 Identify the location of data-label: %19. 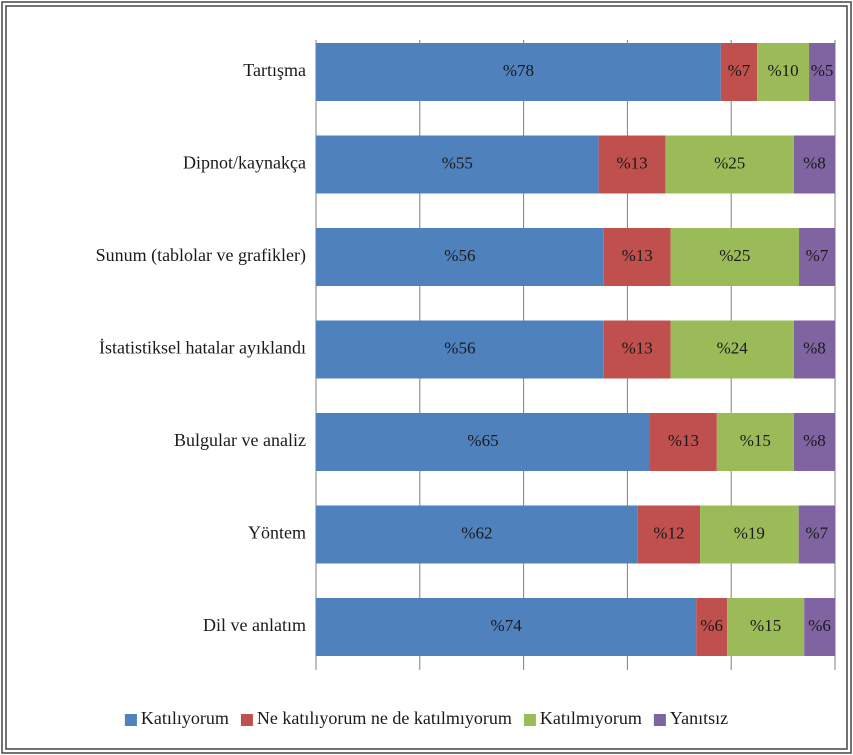
(749, 532).